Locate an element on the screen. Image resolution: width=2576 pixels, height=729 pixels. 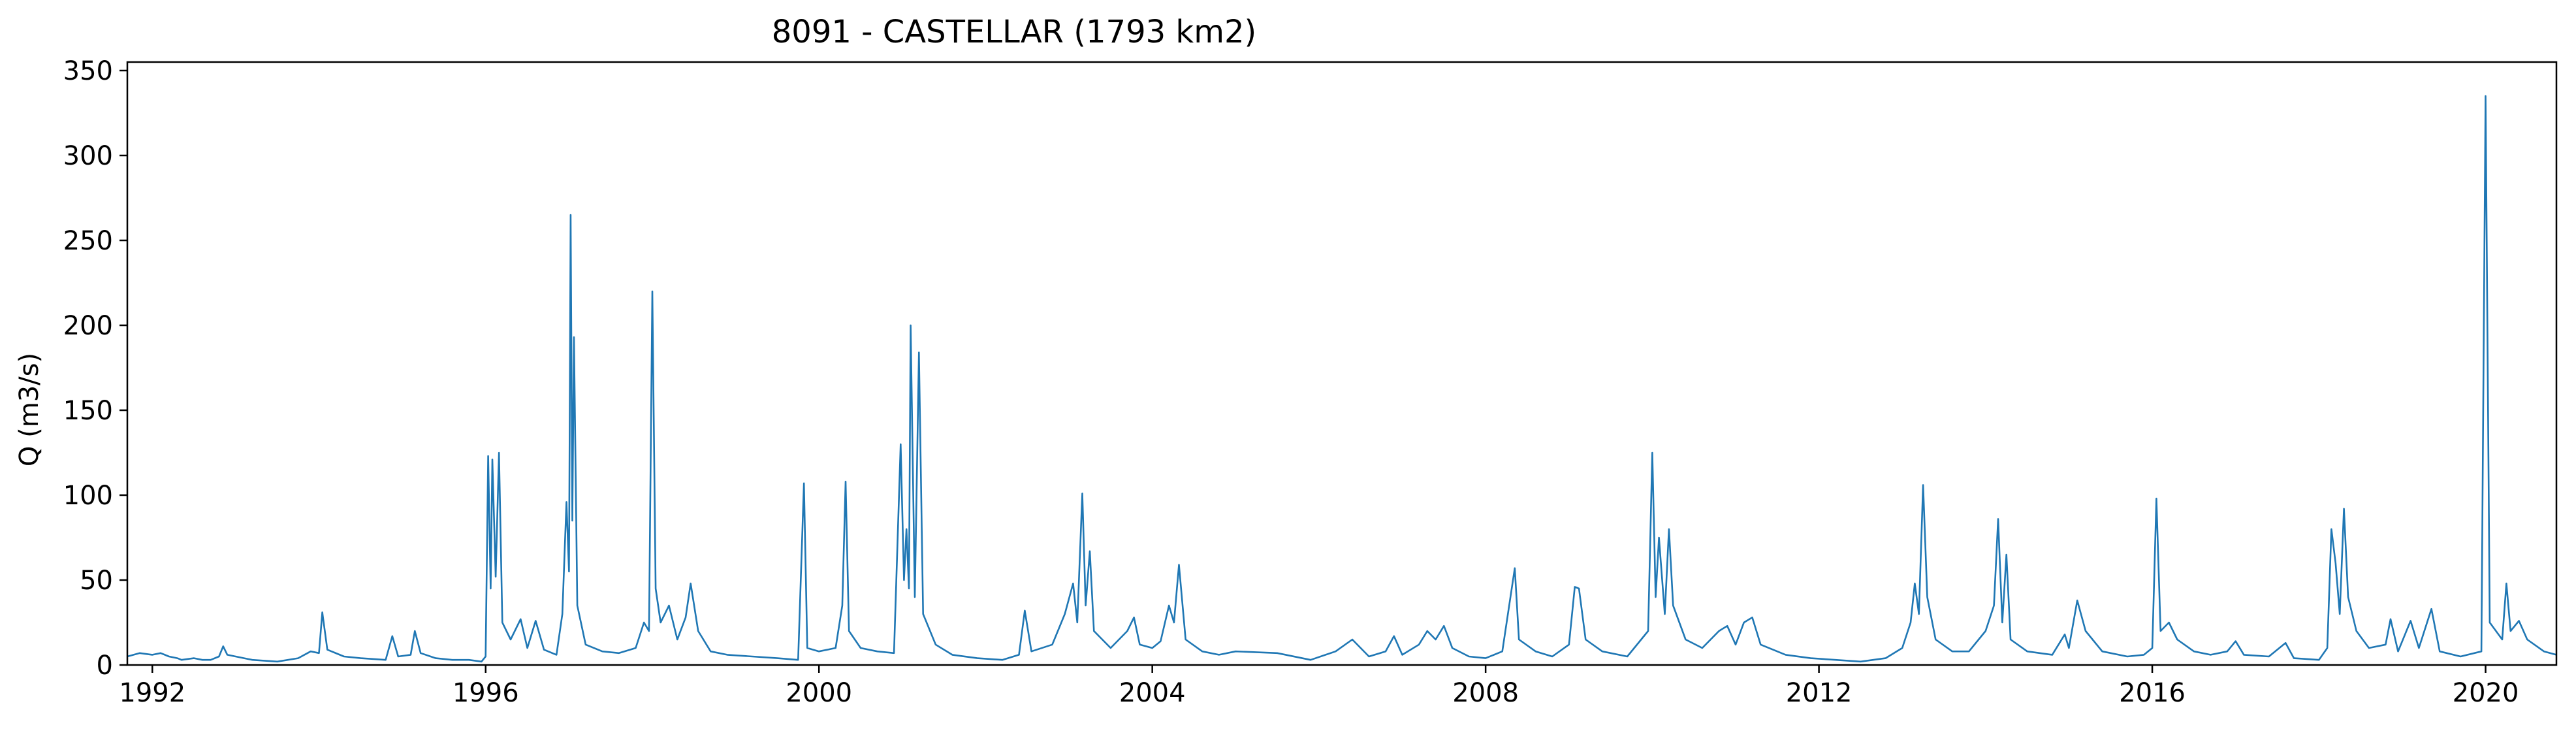
y-axis: 0 50 100 150 200 250 300 350 is located at coordinates (95, 368).